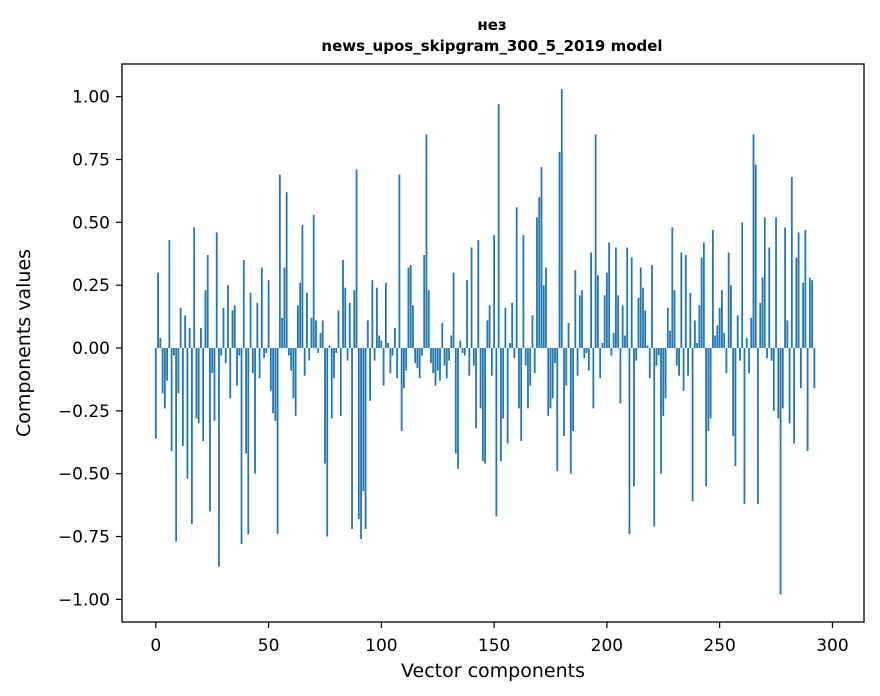 The height and width of the screenshot is (696, 880). Describe the element at coordinates (90, 349) in the screenshot. I see `y-axis-ticks: 1.00 0.75 0.50 0.25 0.00 −0.25 −0.50 −0.75 −1.00` at that location.